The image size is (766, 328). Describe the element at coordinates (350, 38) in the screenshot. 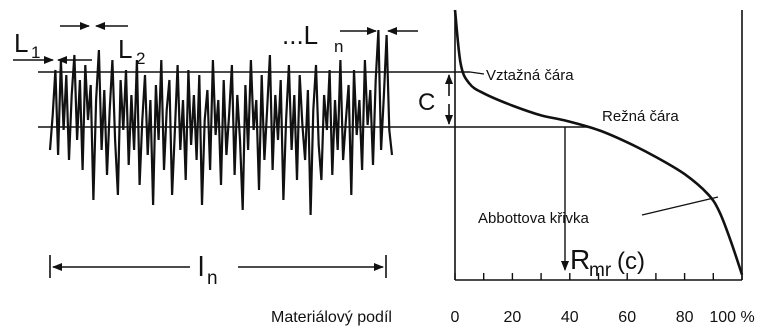

I see `ln-dimension: ...L n` at that location.